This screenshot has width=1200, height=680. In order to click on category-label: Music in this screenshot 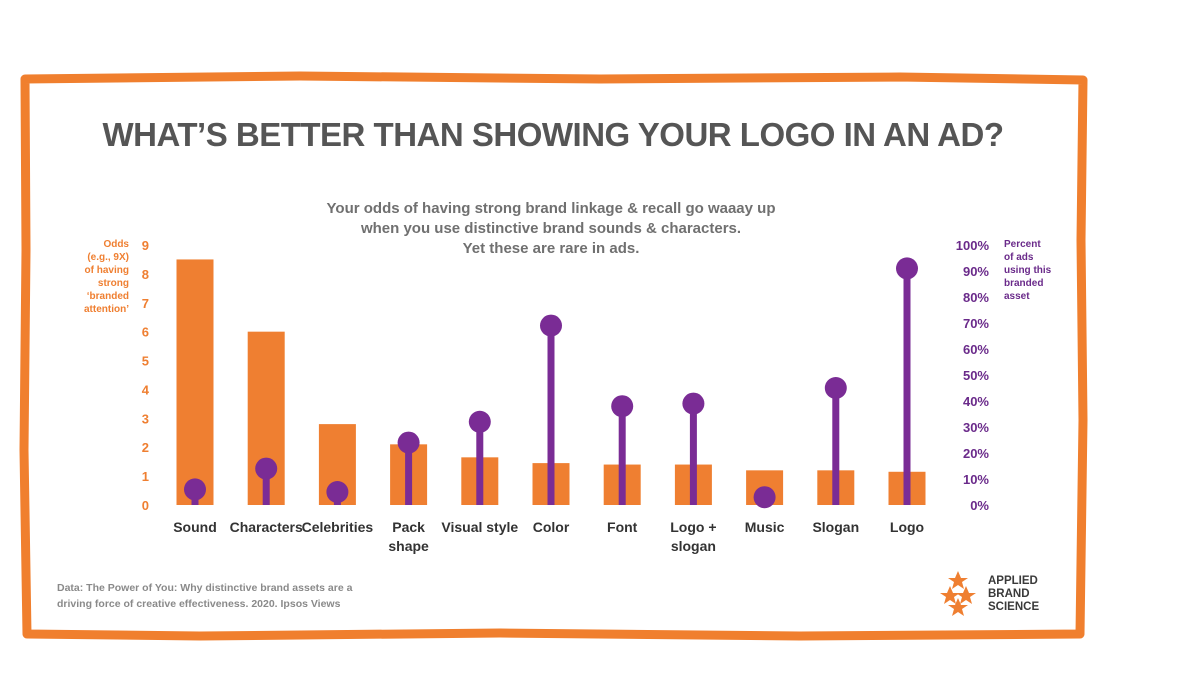, I will do `click(765, 527)`.